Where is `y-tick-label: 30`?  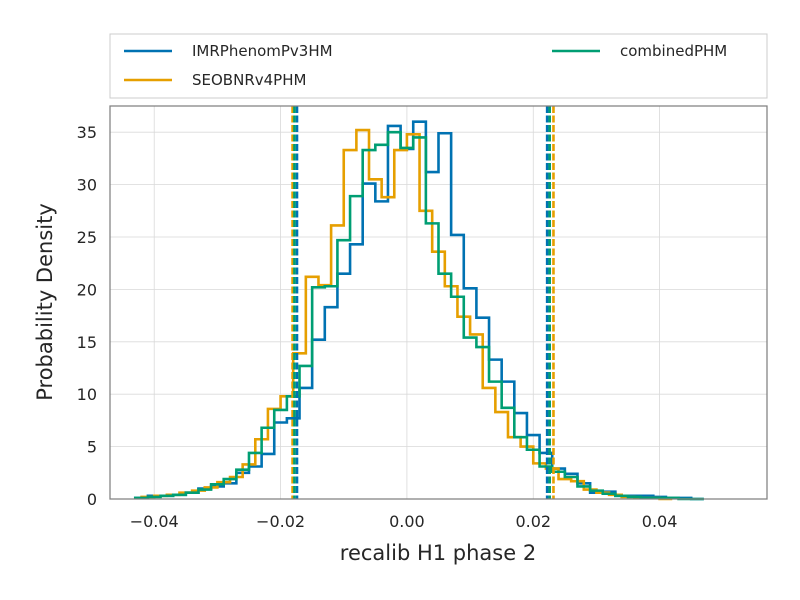
y-tick-label: 30 is located at coordinates (87, 185).